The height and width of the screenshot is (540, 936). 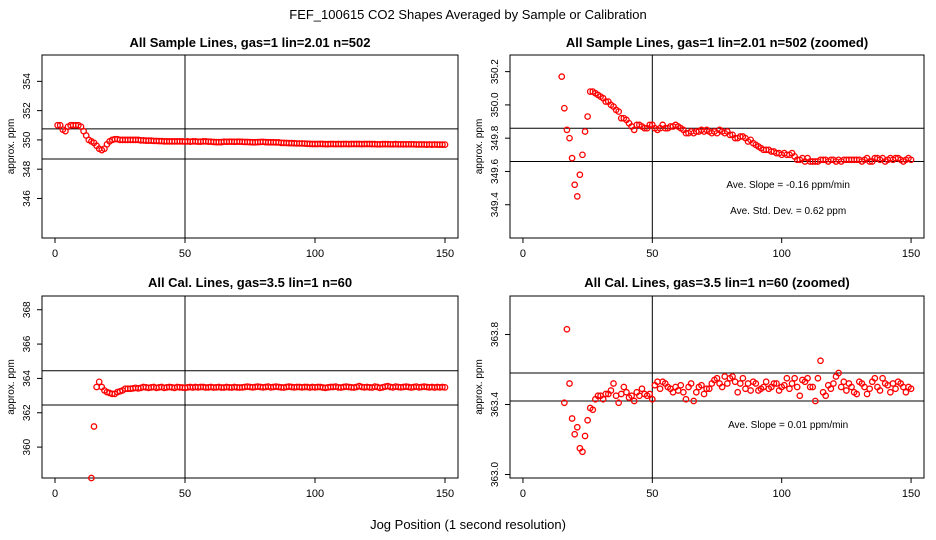 What do you see at coordinates (468, 524) in the screenshot?
I see `figure-xlabel: Jog Position (1 second resolution)` at bounding box center [468, 524].